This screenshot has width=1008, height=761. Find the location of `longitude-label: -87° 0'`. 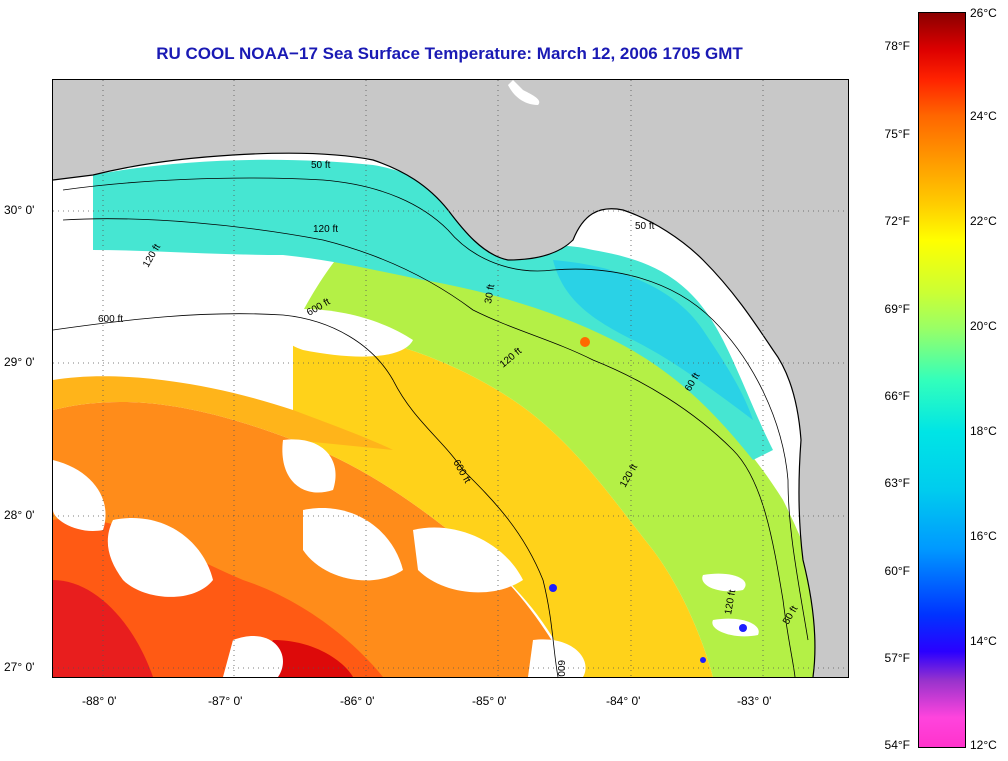

longitude-label: -87° 0' is located at coordinates (225, 701).